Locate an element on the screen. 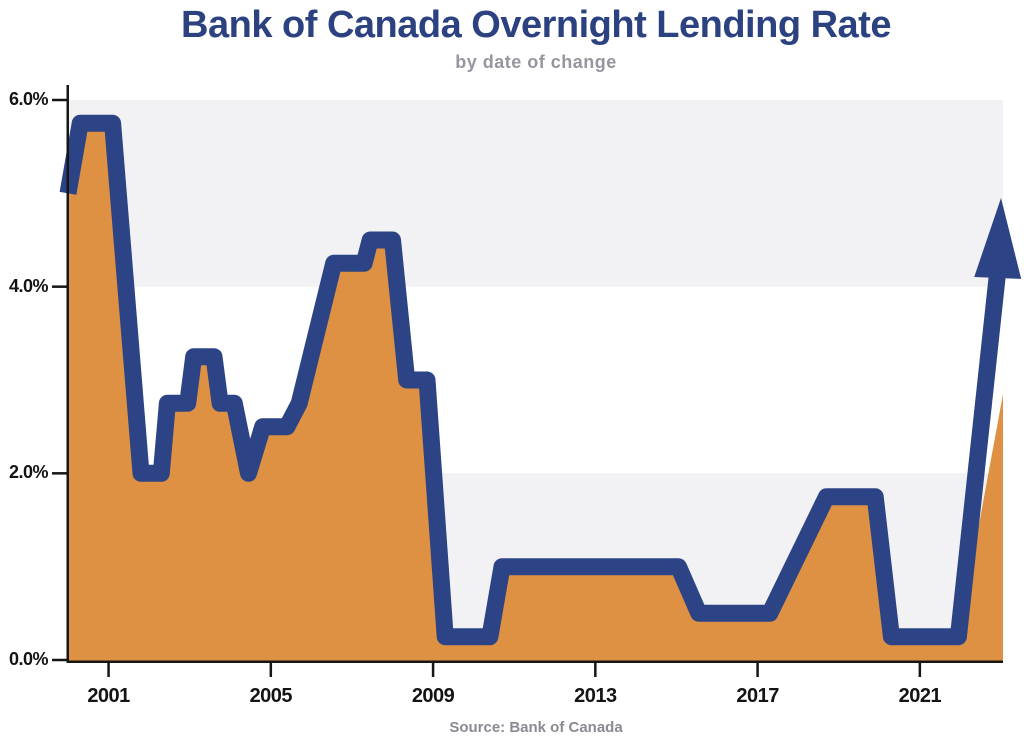 Image resolution: width=1024 pixels, height=742 pixels. y-tick-label: 6.0% is located at coordinates (28, 99).